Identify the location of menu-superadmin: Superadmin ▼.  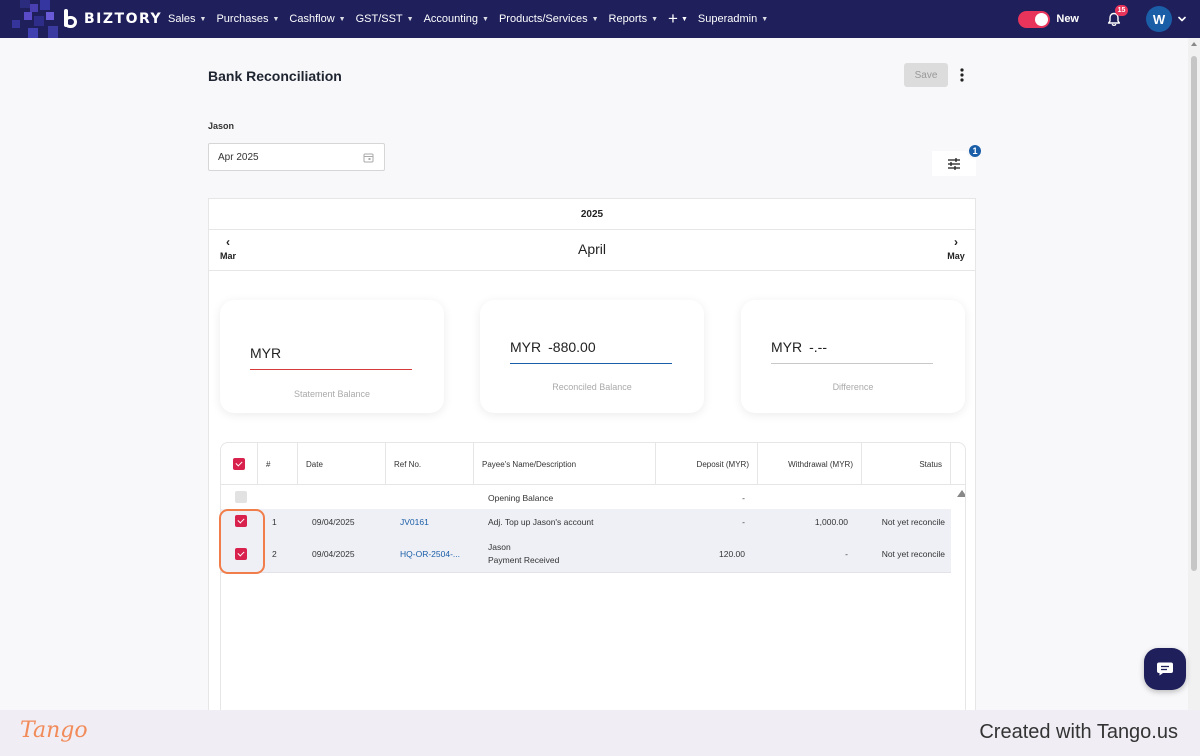
(733, 19).